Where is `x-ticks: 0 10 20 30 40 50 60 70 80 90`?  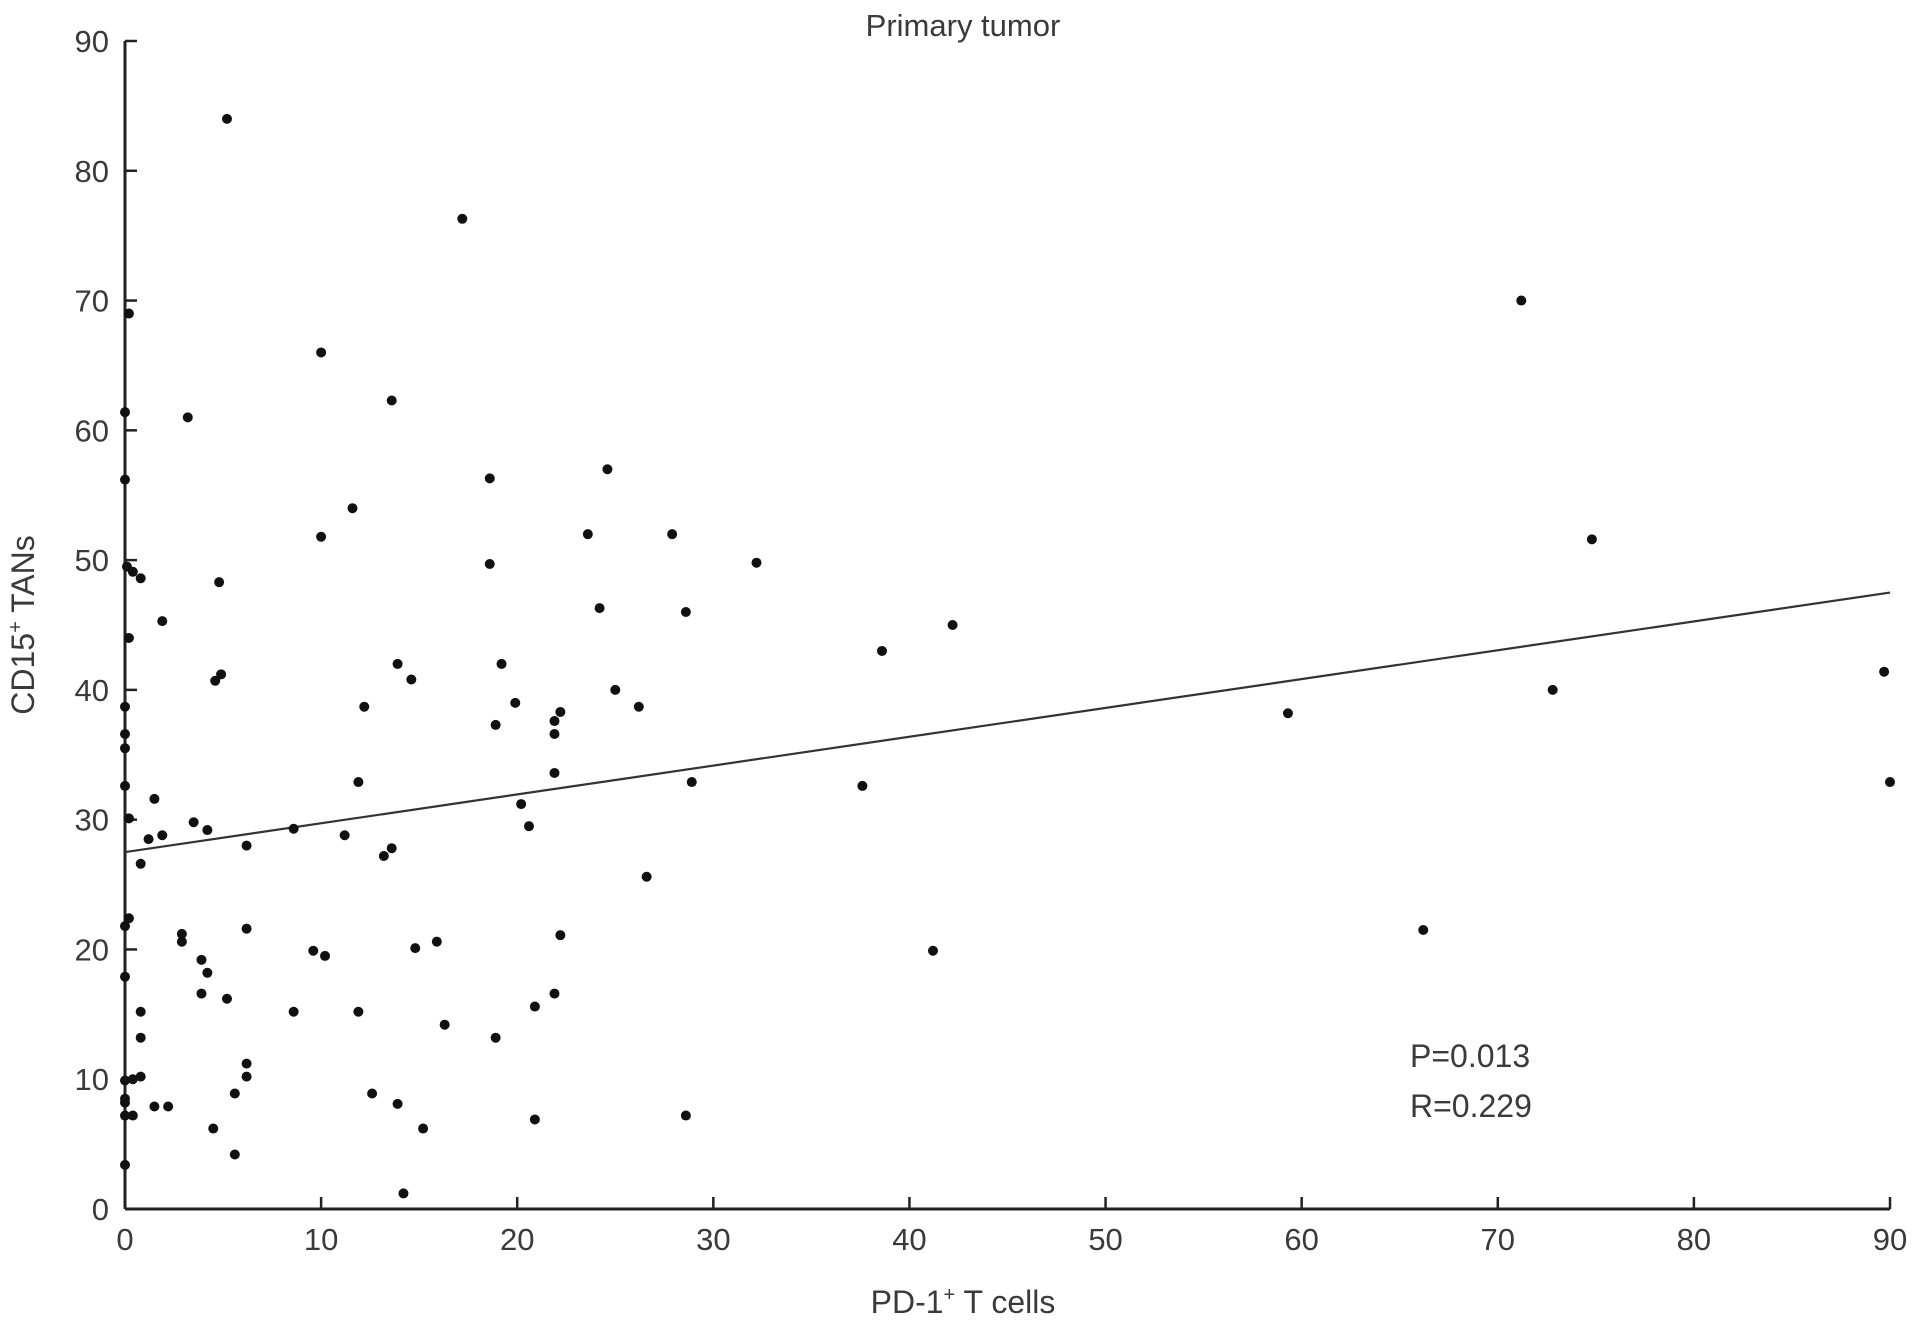 x-ticks: 0 10 20 30 40 50 60 70 80 90 is located at coordinates (1011, 1227).